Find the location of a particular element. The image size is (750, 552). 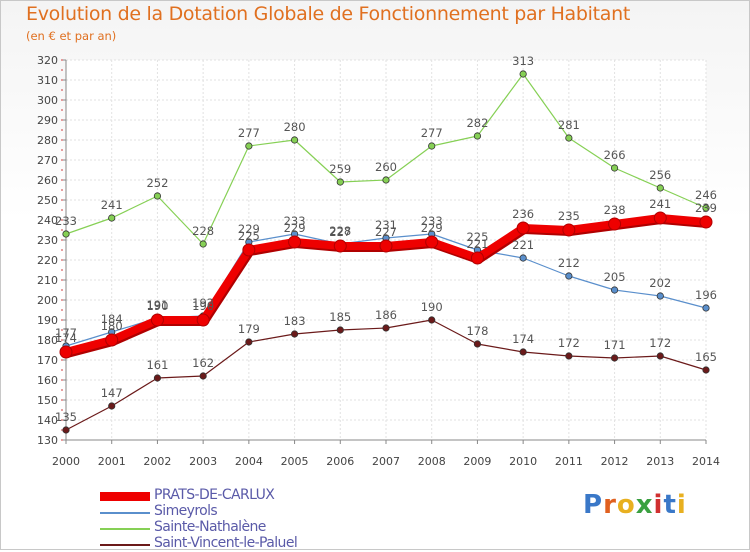

x-tick-label: 2007 is located at coordinates (386, 461).